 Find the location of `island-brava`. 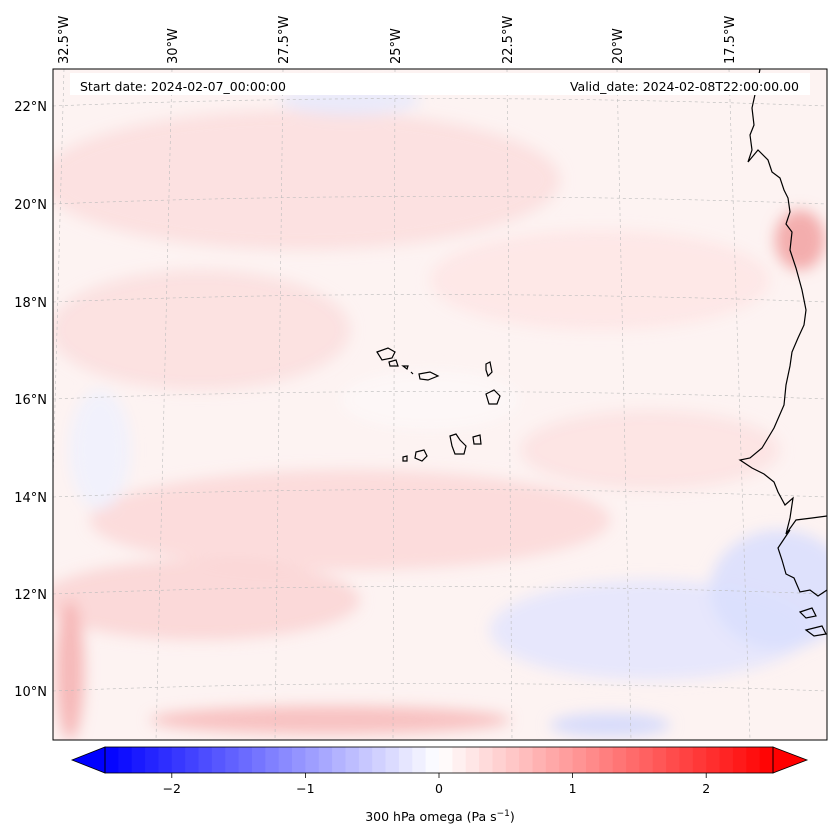

island-brava is located at coordinates (405, 458).